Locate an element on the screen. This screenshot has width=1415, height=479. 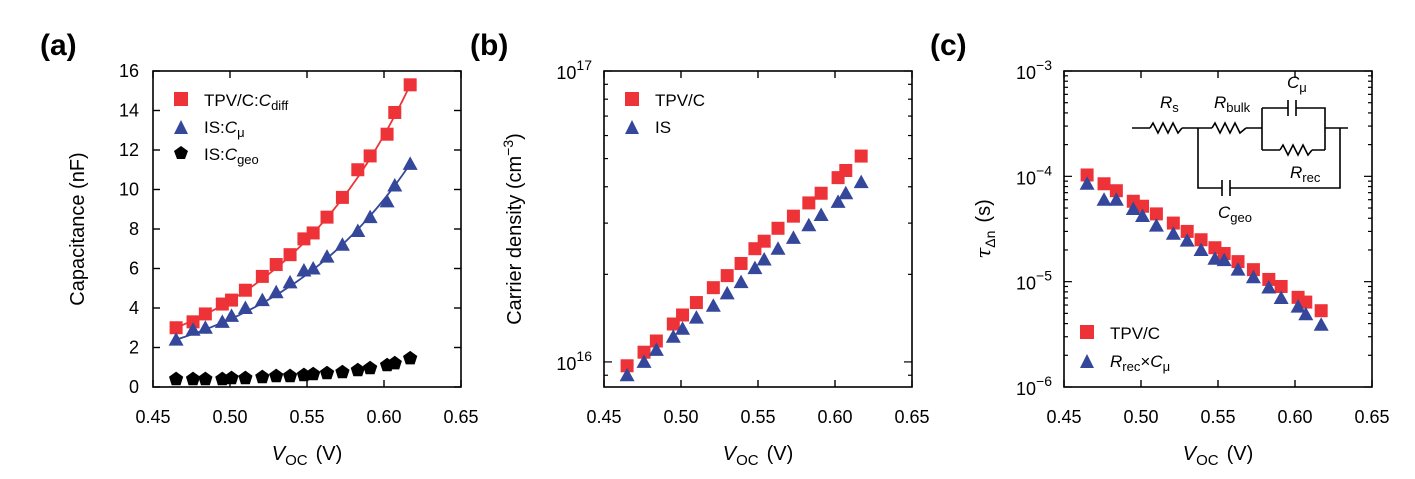
y-tick-label: 10⁻⁶ is located at coordinates (1034, 386).